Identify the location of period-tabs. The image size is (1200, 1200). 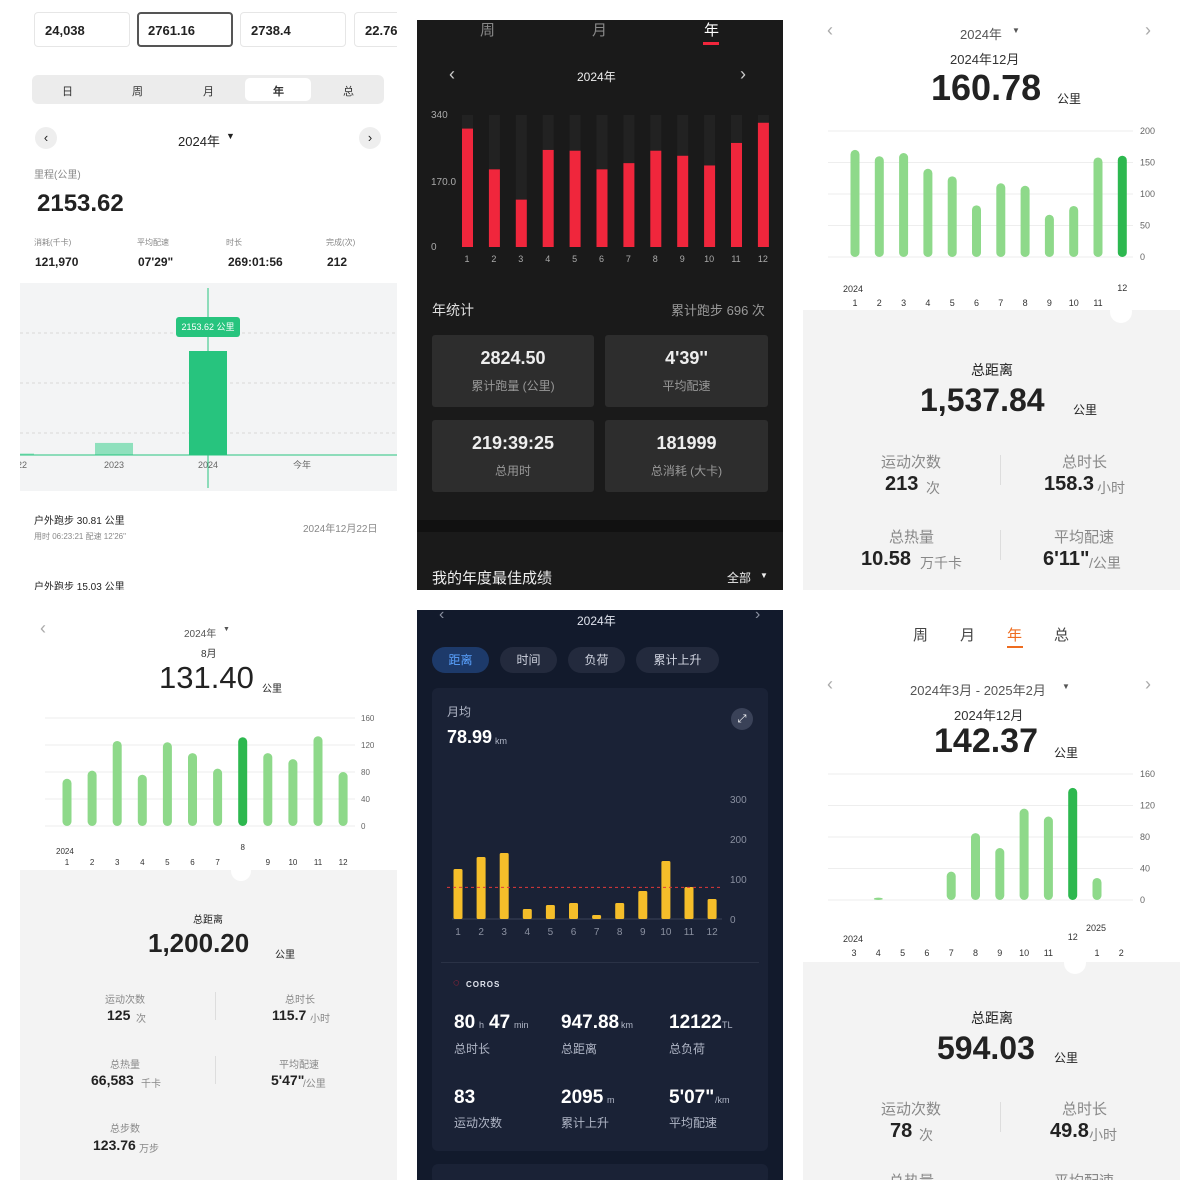
(208, 89).